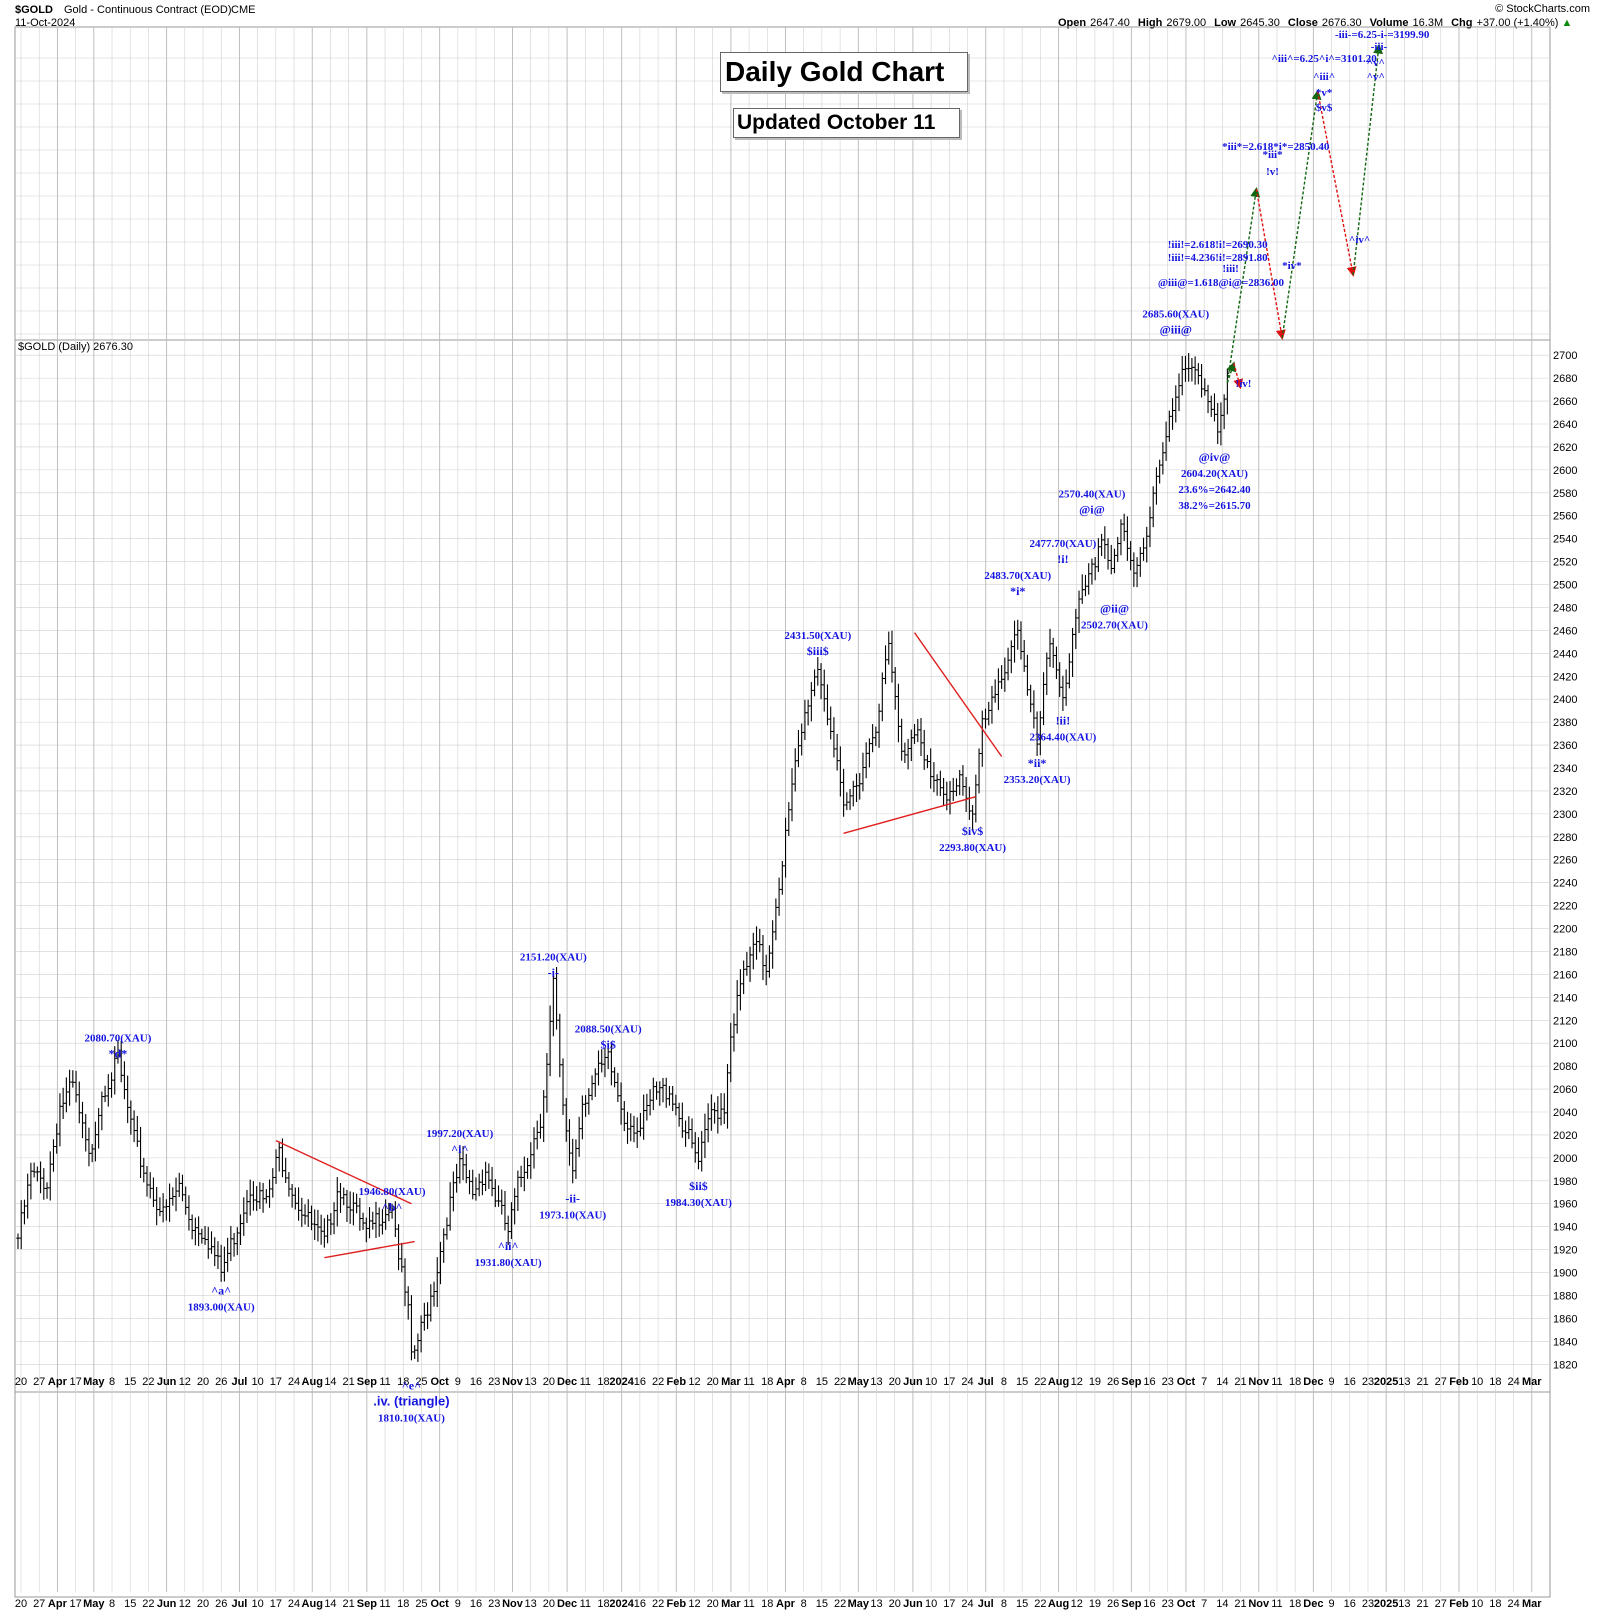  Describe the element at coordinates (1062, 738) in the screenshot. I see `wave-label: 2364.40(XAU)` at that location.